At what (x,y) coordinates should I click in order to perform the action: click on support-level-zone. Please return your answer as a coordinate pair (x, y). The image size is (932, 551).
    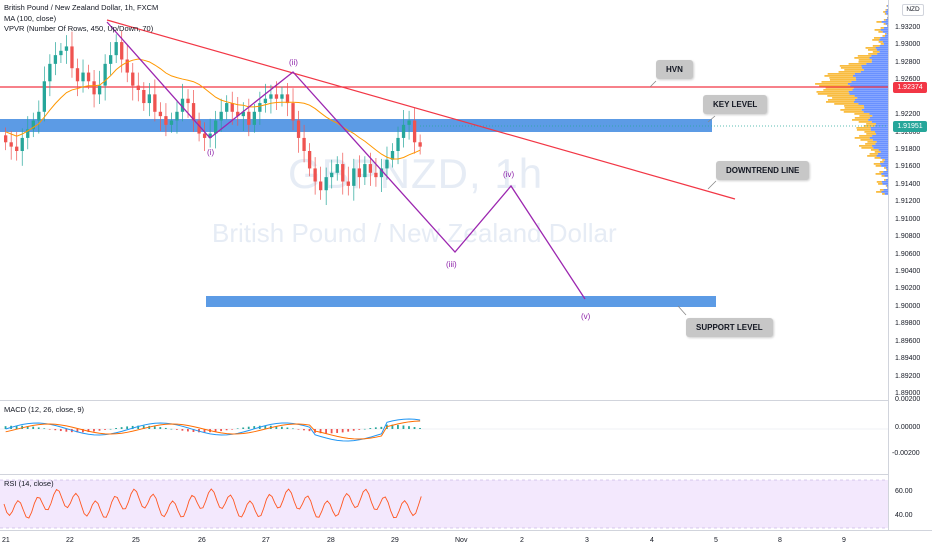
    Looking at the image, I should click on (461, 301).